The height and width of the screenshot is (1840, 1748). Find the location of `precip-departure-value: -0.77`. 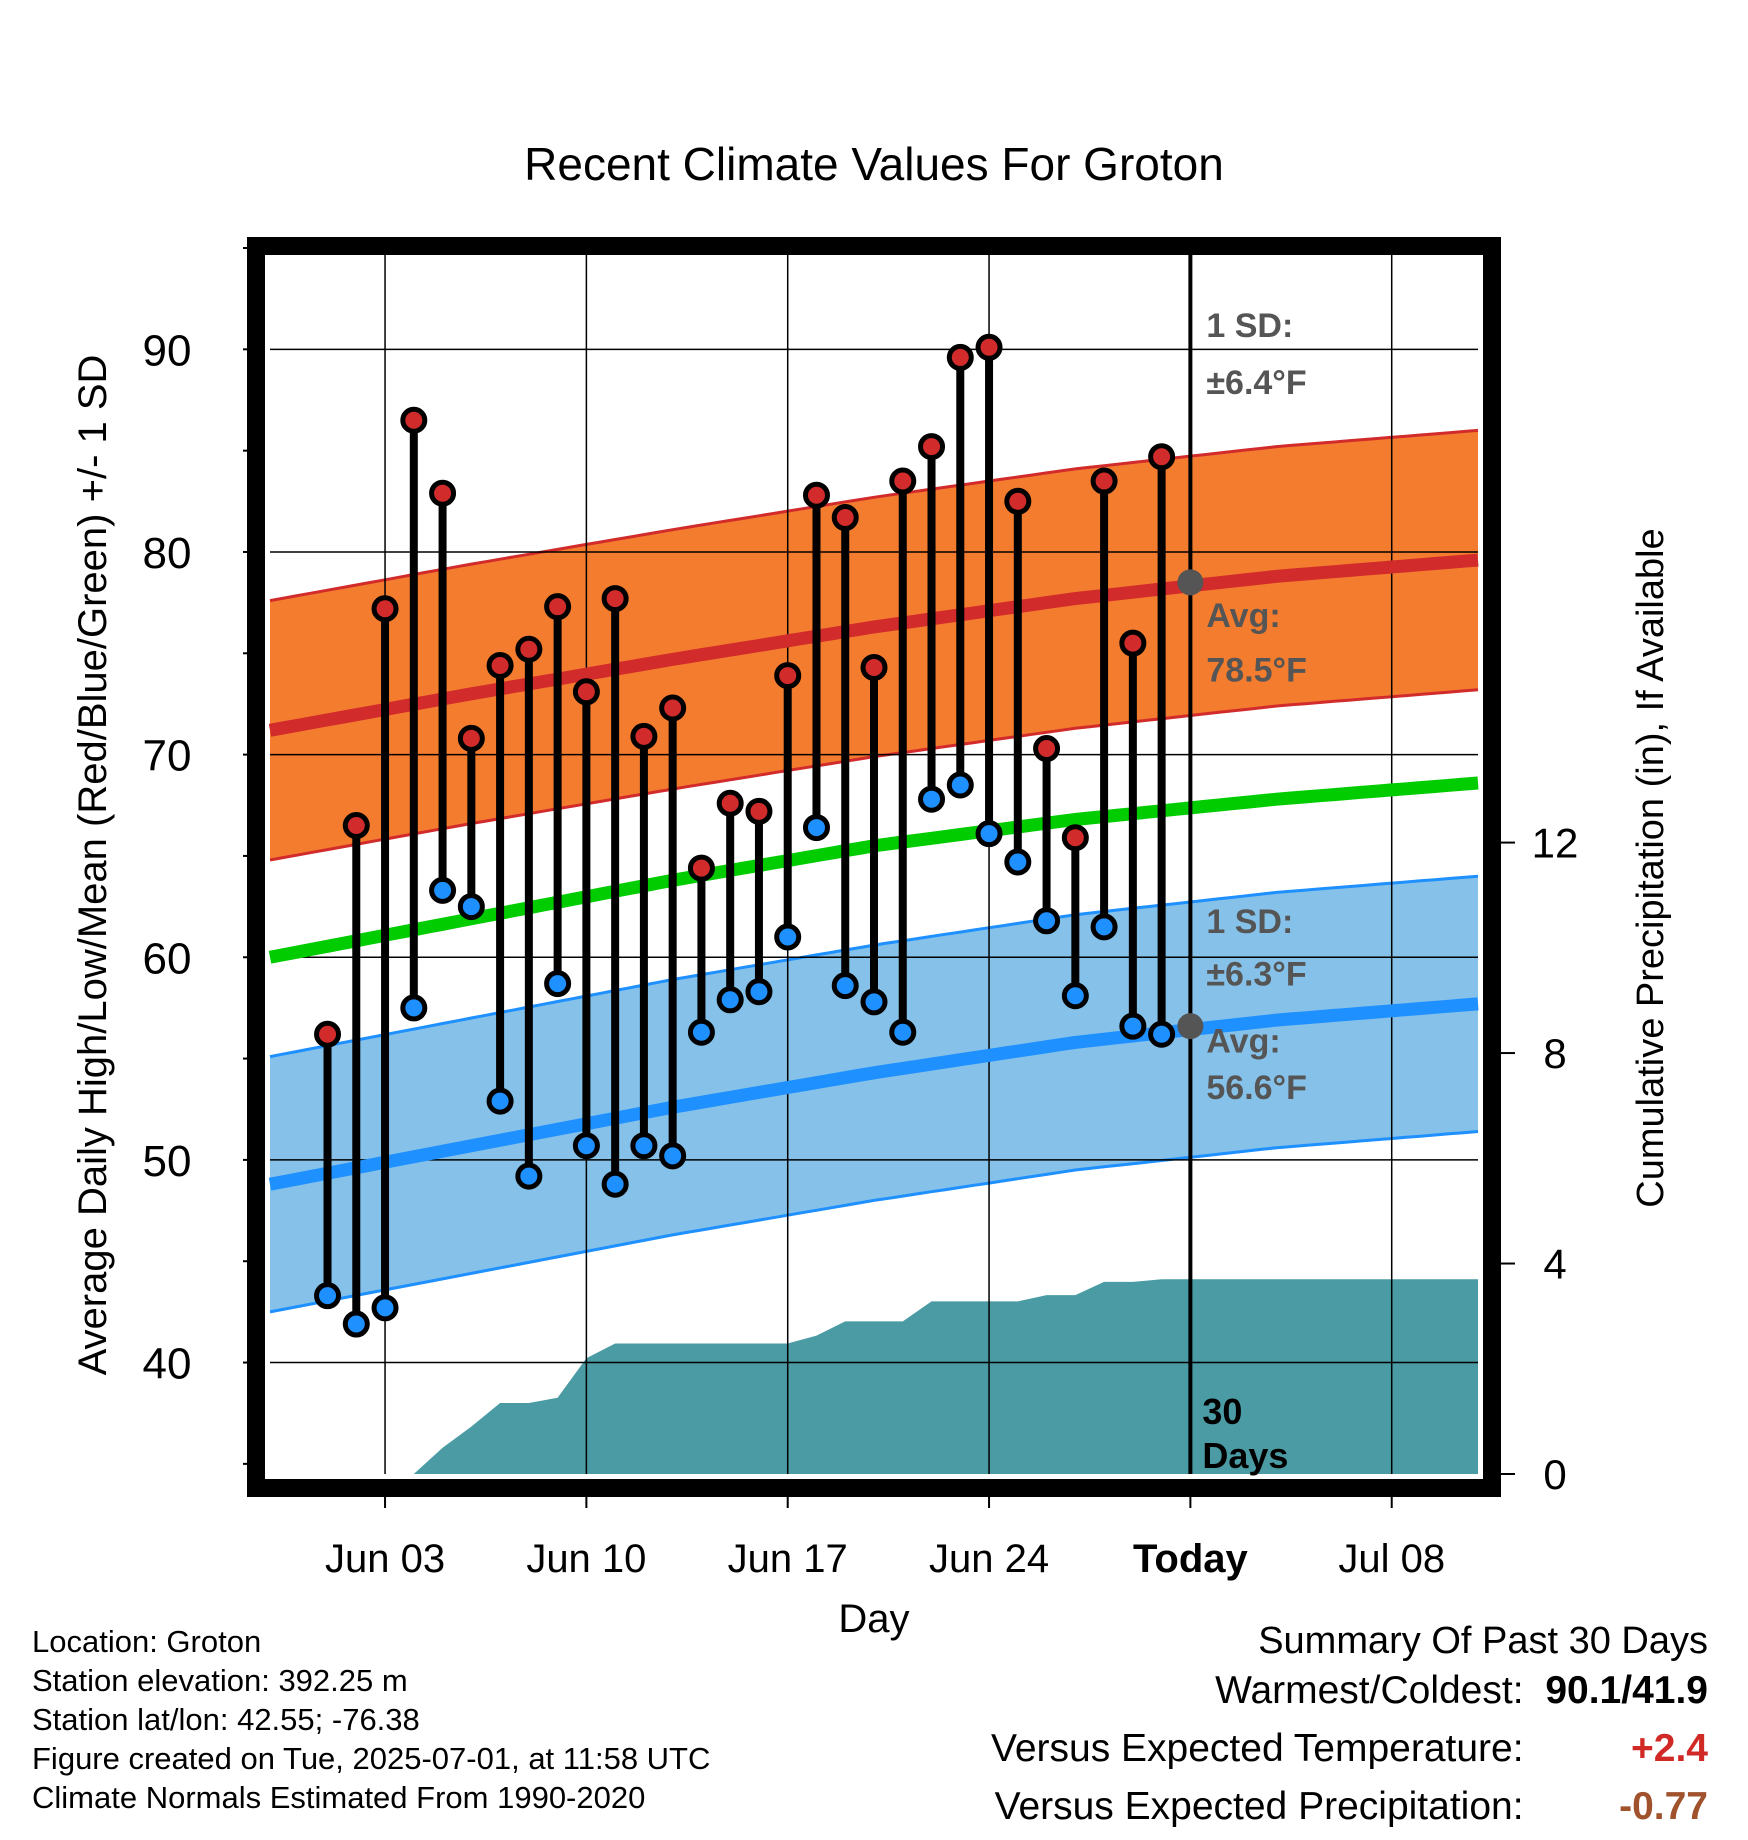

precip-departure-value: -0.77 is located at coordinates (1663, 1806).